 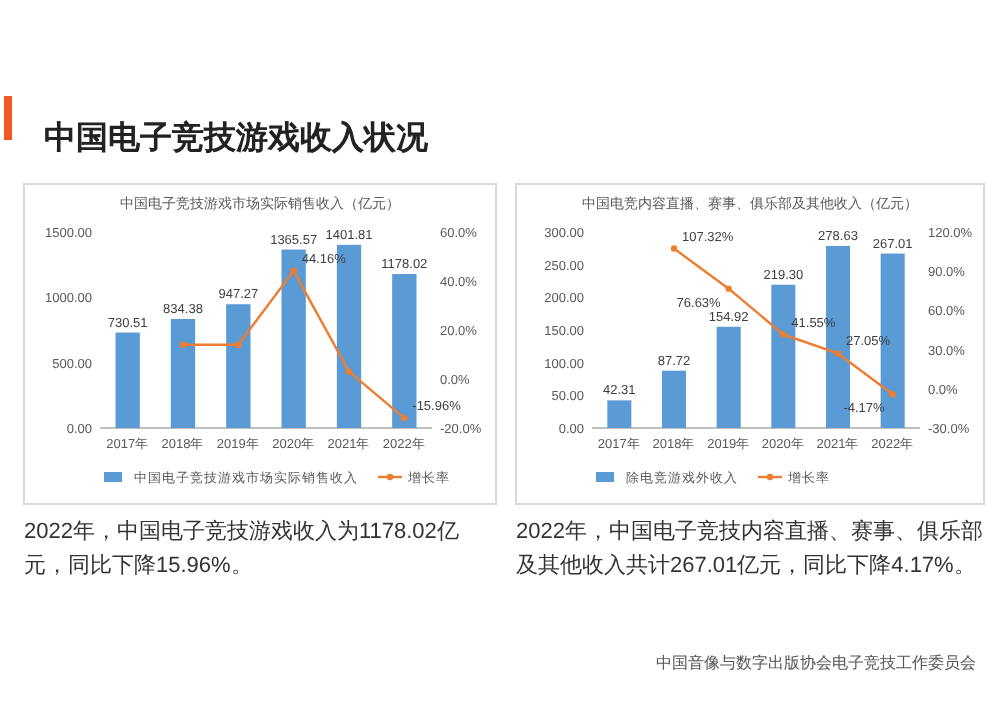 I want to click on text: 中国电子竞技游戏收入状况, so click(x=237, y=138).